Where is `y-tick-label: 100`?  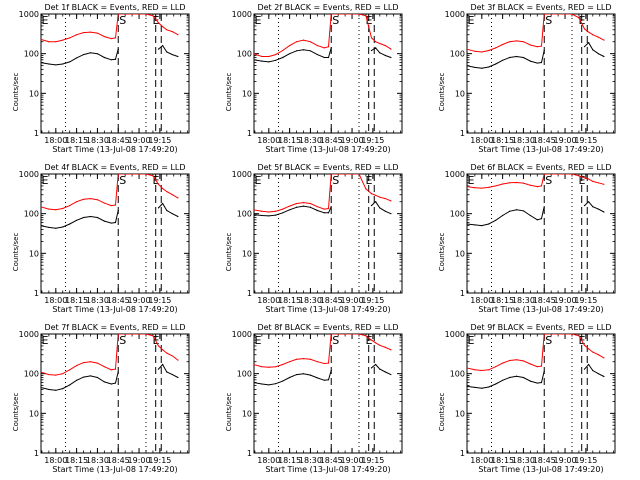
y-tick-label: 100 is located at coordinates (31, 374).